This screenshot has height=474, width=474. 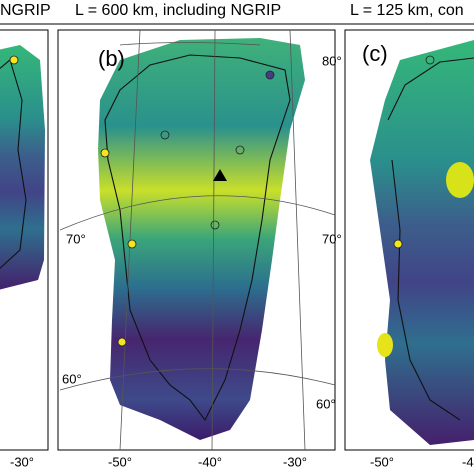 I want to click on panel-title: L = 125 km, con, so click(x=407, y=10).